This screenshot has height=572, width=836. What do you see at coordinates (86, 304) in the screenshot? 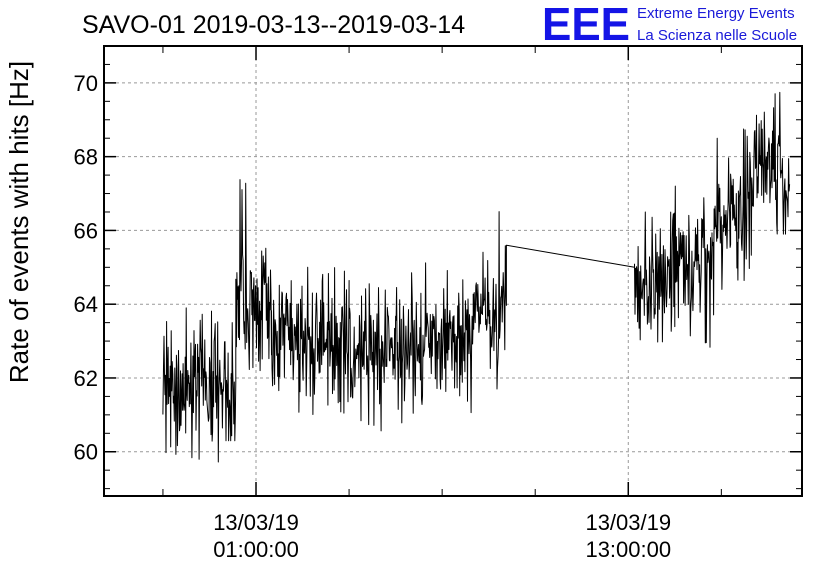
I see `y-tick-label: 64` at bounding box center [86, 304].